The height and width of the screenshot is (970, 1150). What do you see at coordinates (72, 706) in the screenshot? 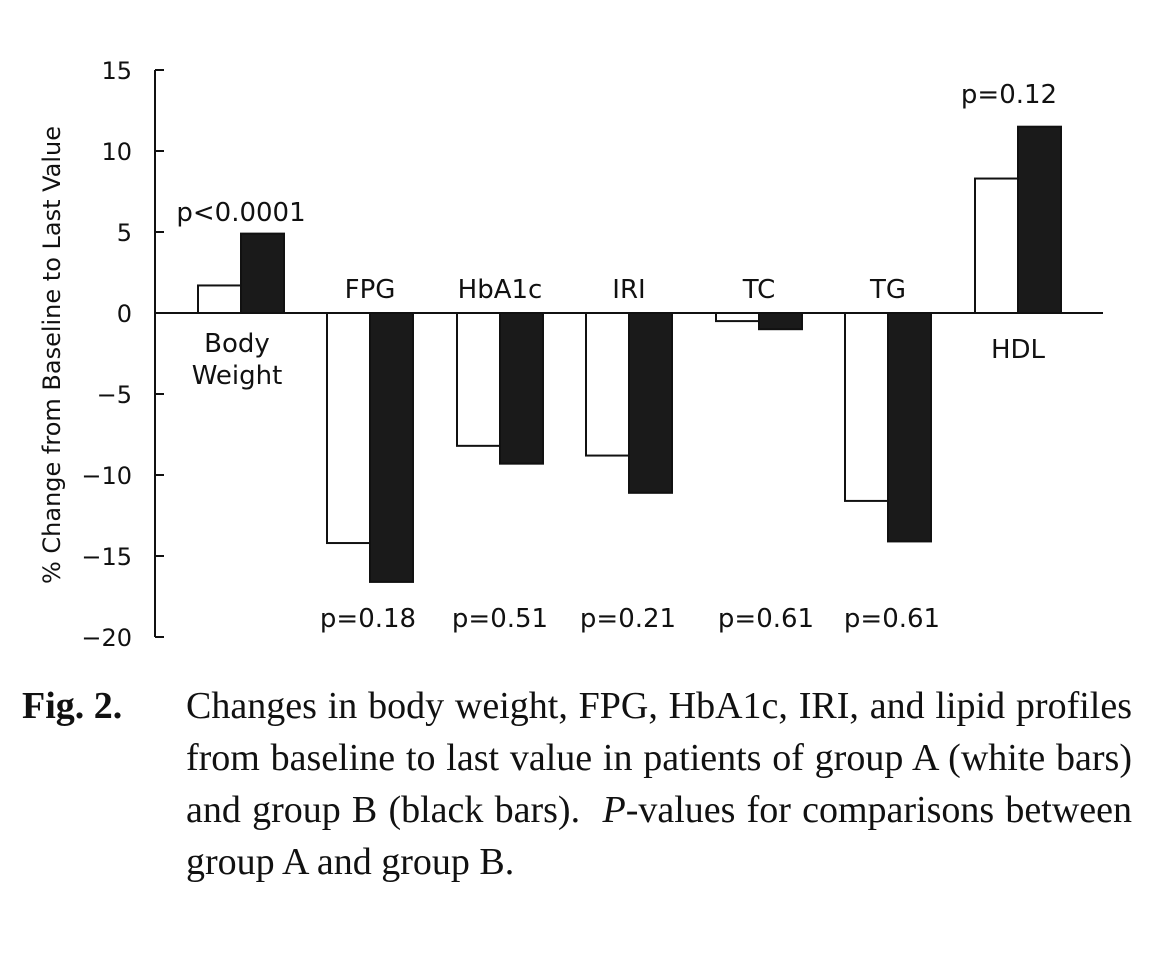
I see `figure-number: Fig. 2.` at bounding box center [72, 706].